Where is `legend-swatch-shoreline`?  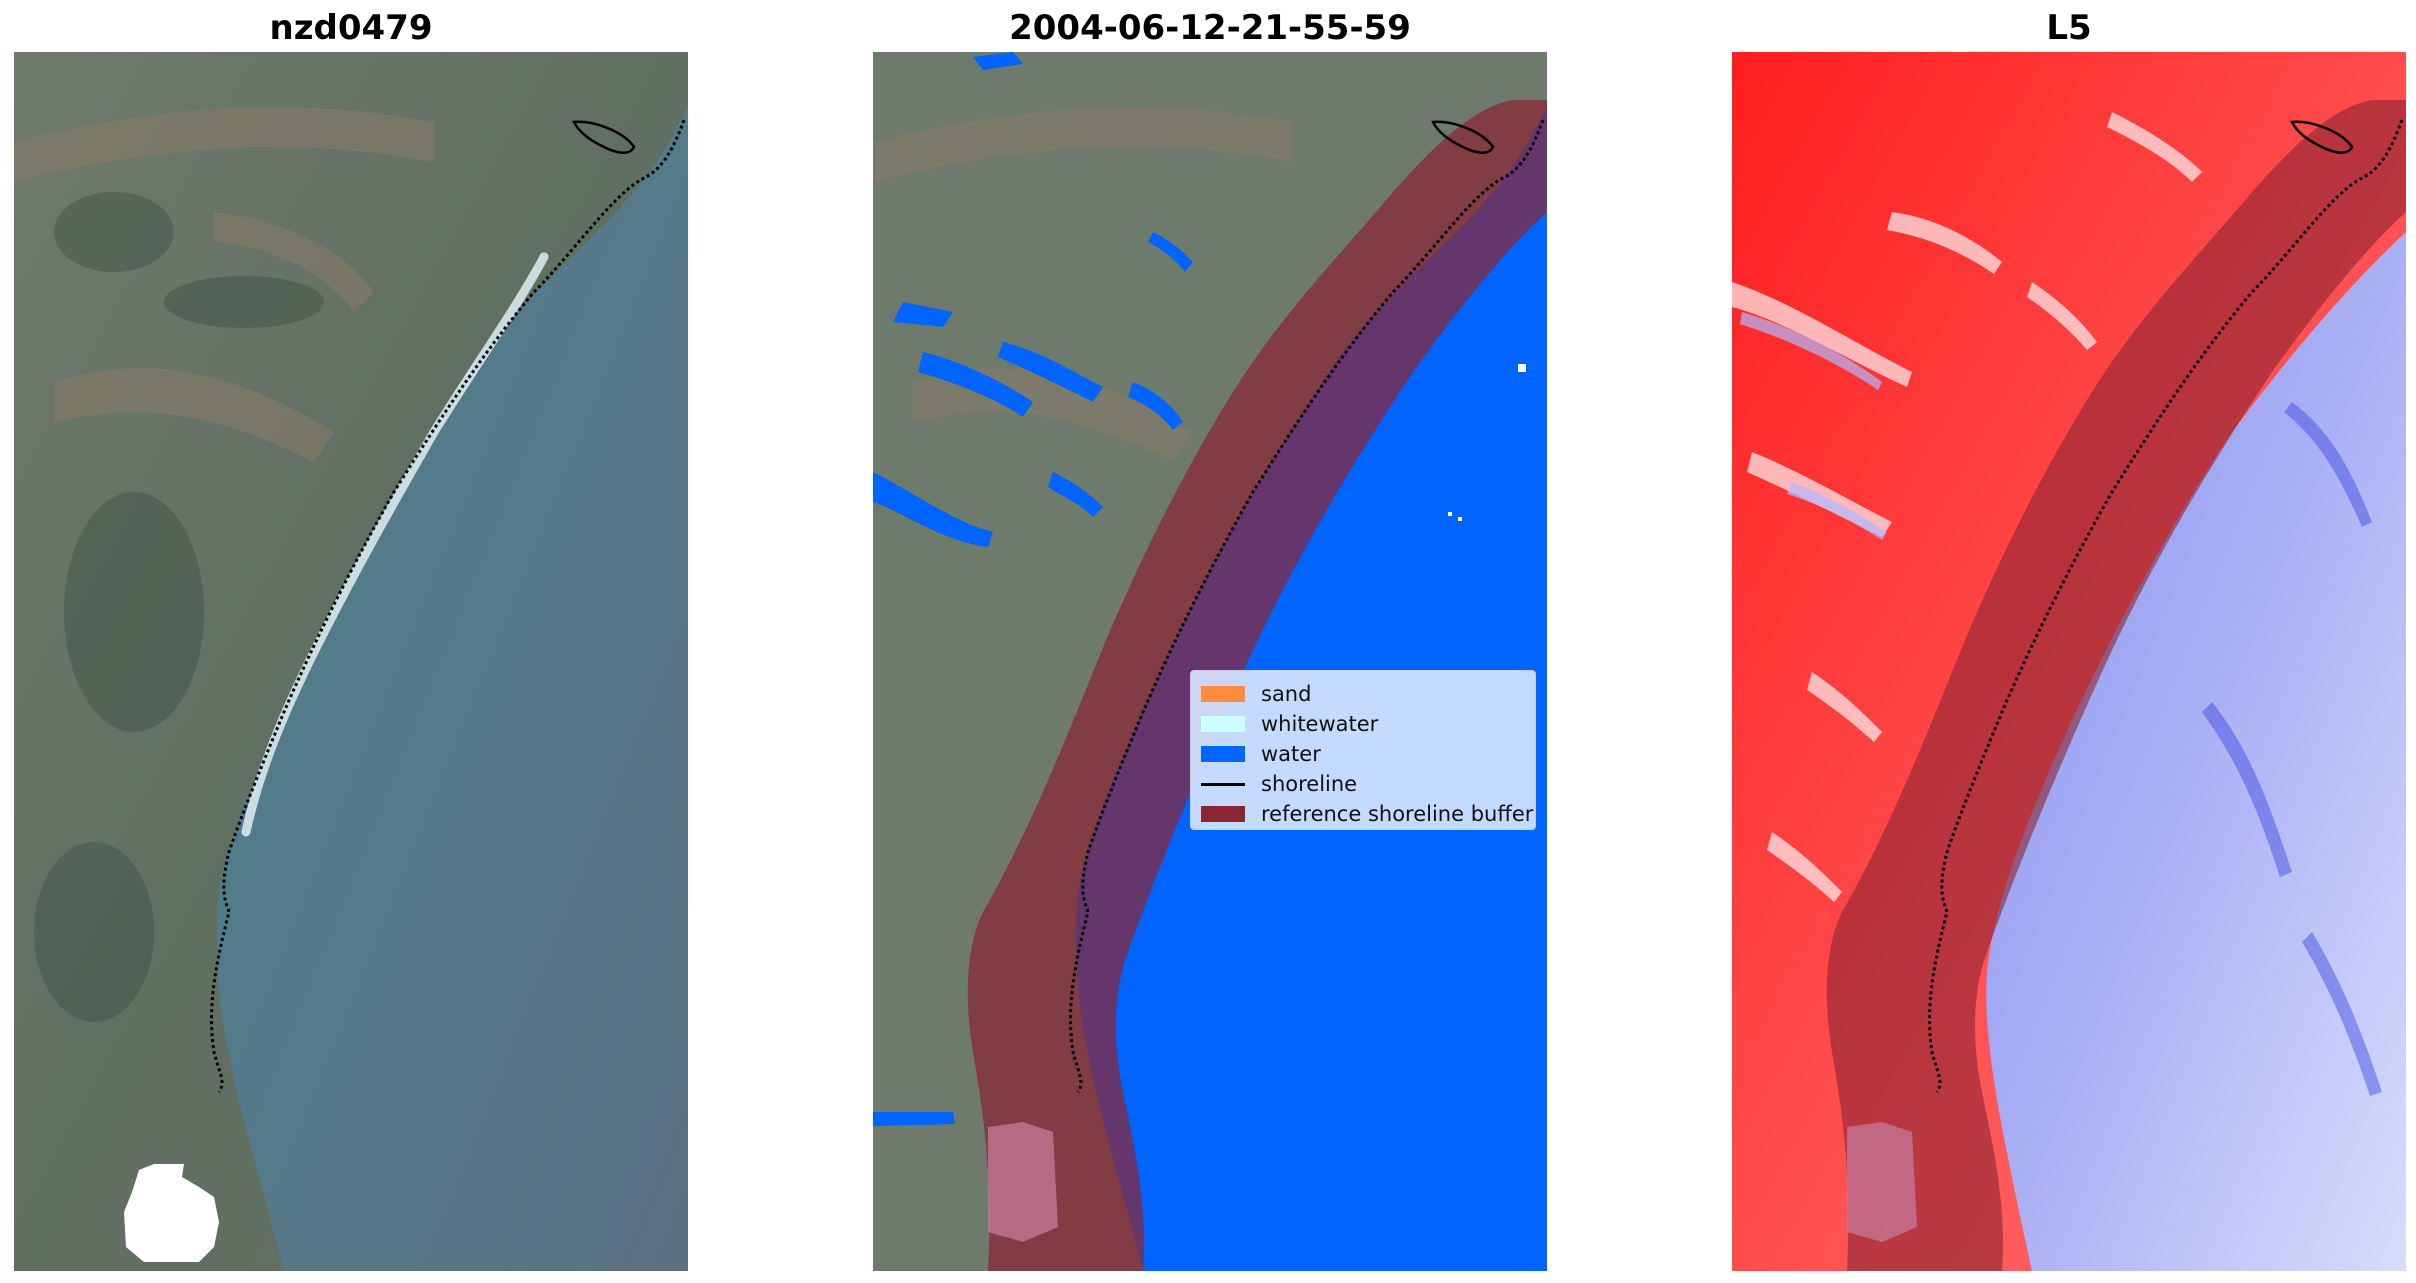 legend-swatch-shoreline is located at coordinates (1223, 784).